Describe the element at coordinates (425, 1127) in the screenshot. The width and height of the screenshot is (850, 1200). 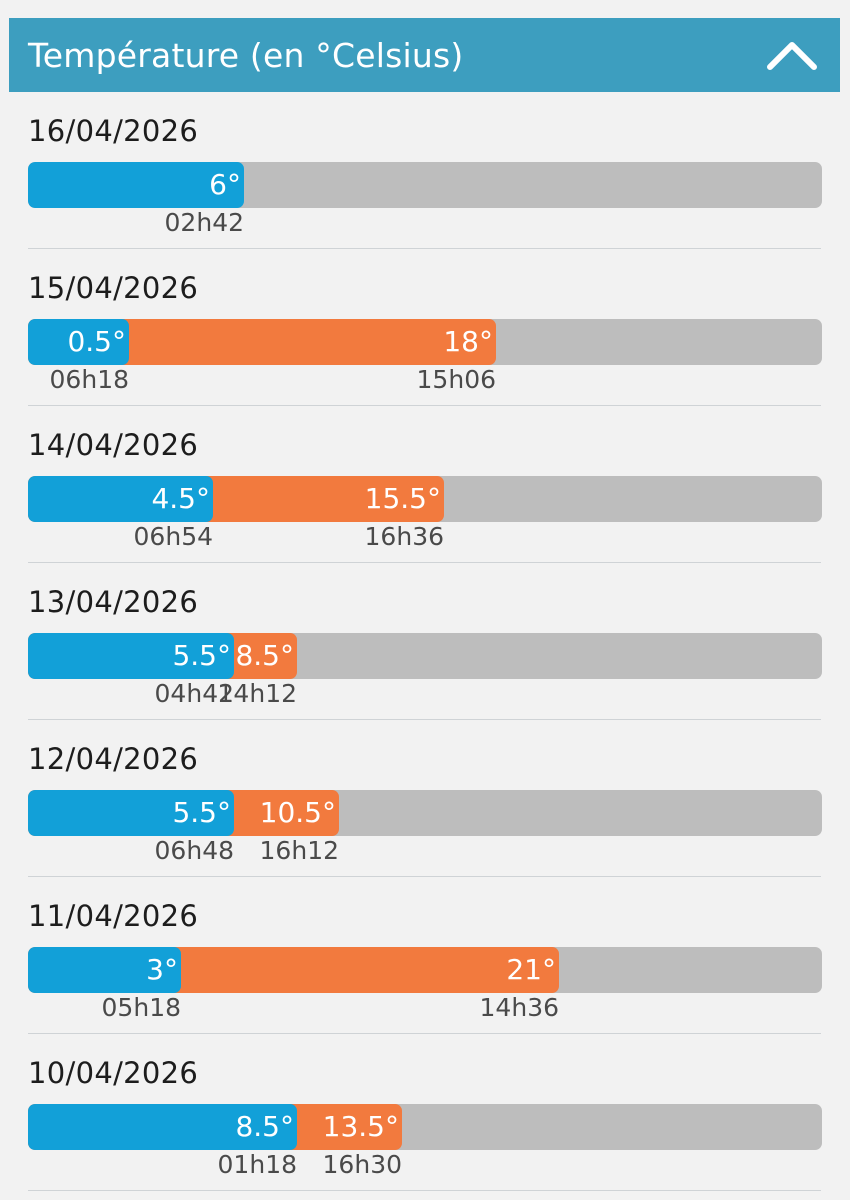
I see `temperature-bar-track: 8.5° 13.5°` at that location.